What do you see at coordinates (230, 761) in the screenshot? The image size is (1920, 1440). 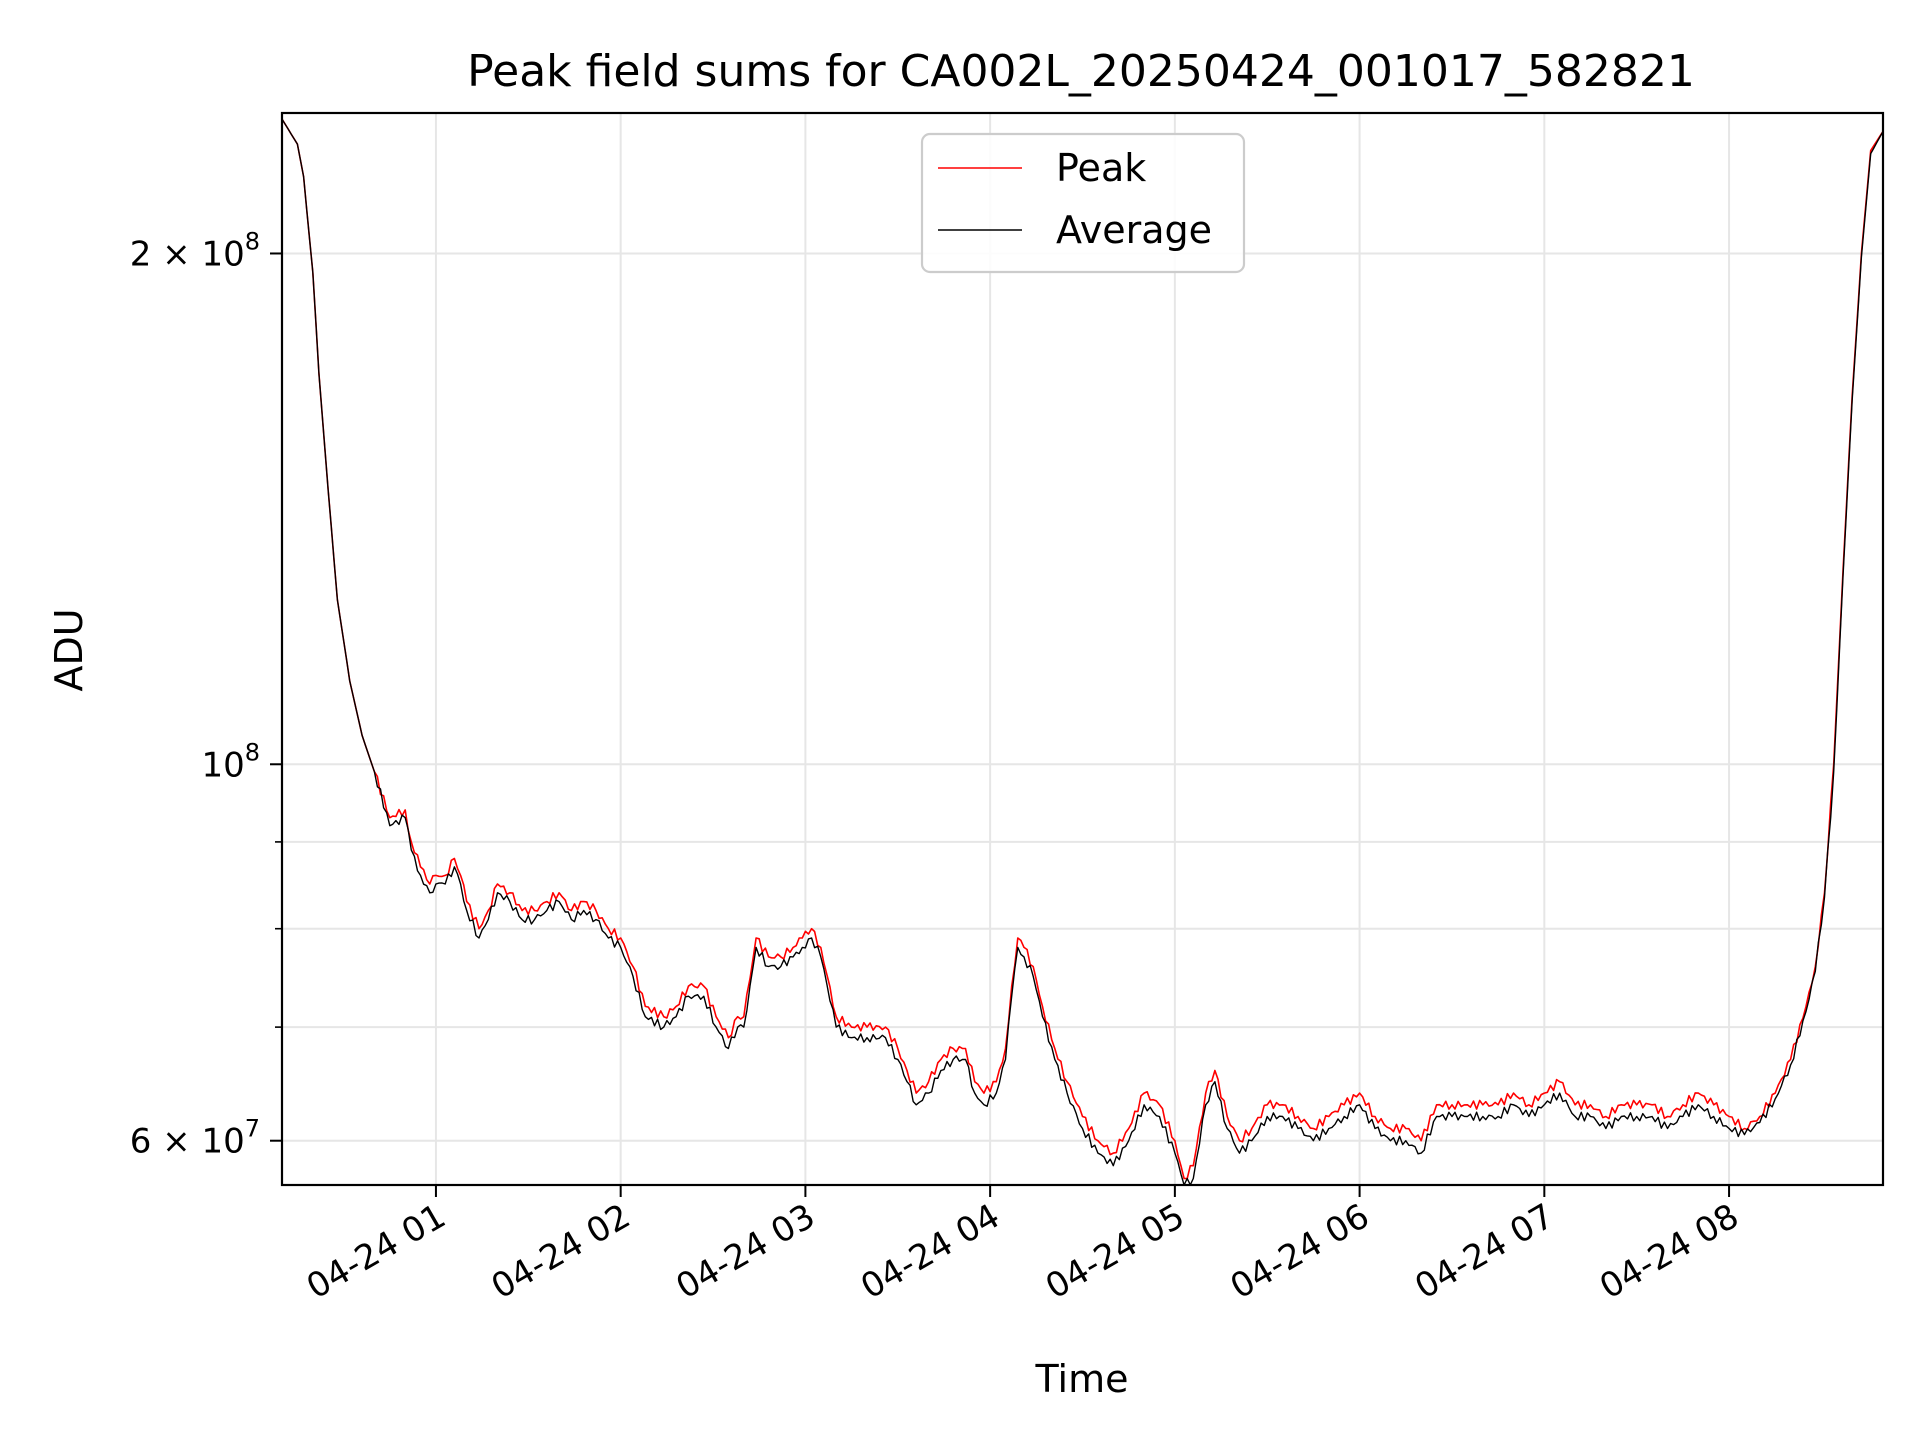 I see `y-tick-label: 108` at bounding box center [230, 761].